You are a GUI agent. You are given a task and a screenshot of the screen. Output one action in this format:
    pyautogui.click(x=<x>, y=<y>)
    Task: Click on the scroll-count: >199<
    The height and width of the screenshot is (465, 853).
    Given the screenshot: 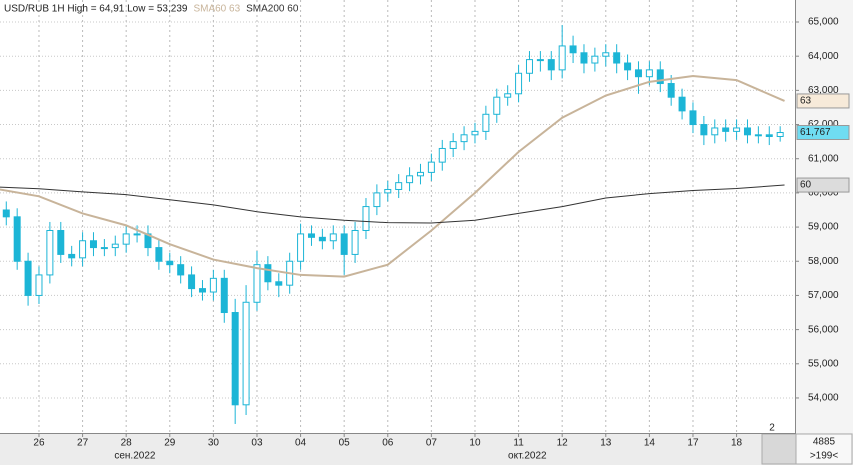 What is the action you would take?
    pyautogui.click(x=824, y=456)
    